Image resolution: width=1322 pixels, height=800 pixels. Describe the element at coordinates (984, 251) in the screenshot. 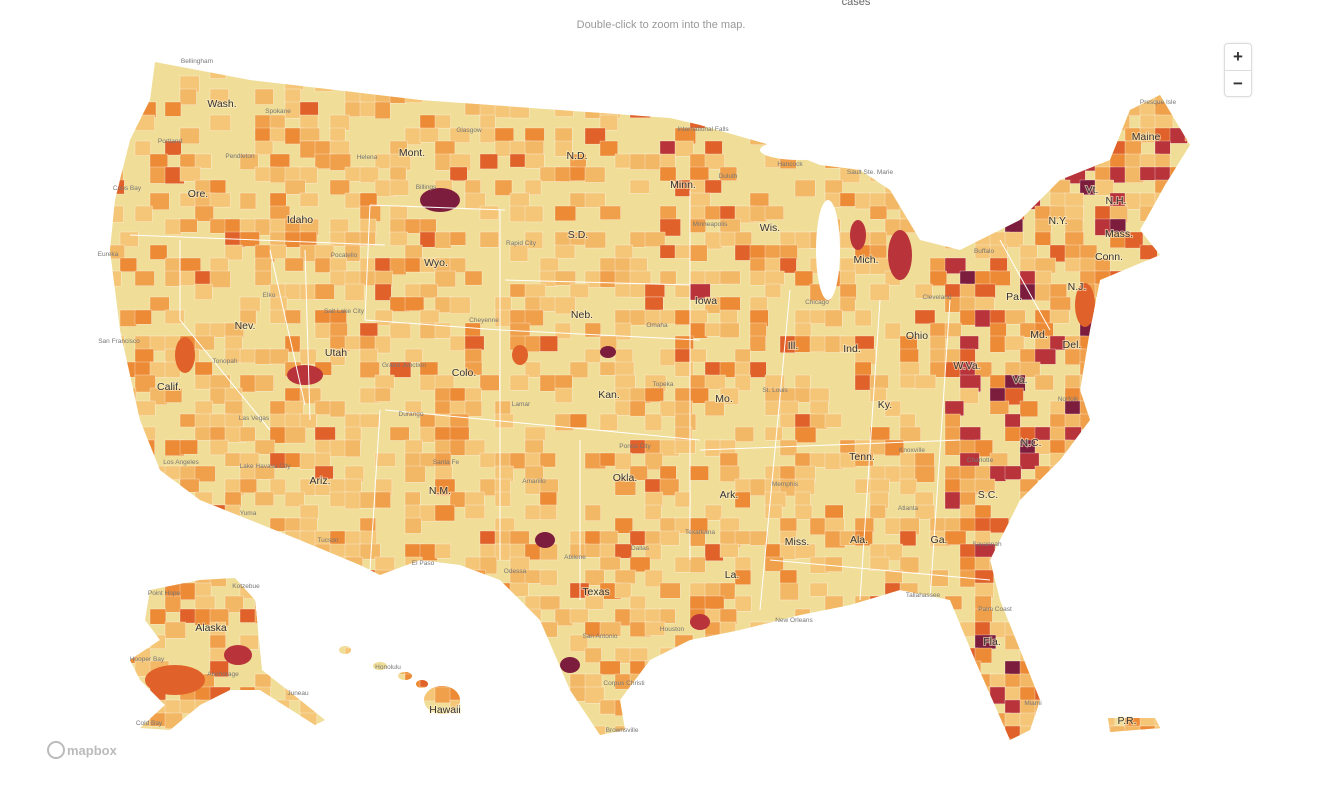

I see `city-label: Buffalo` at that location.